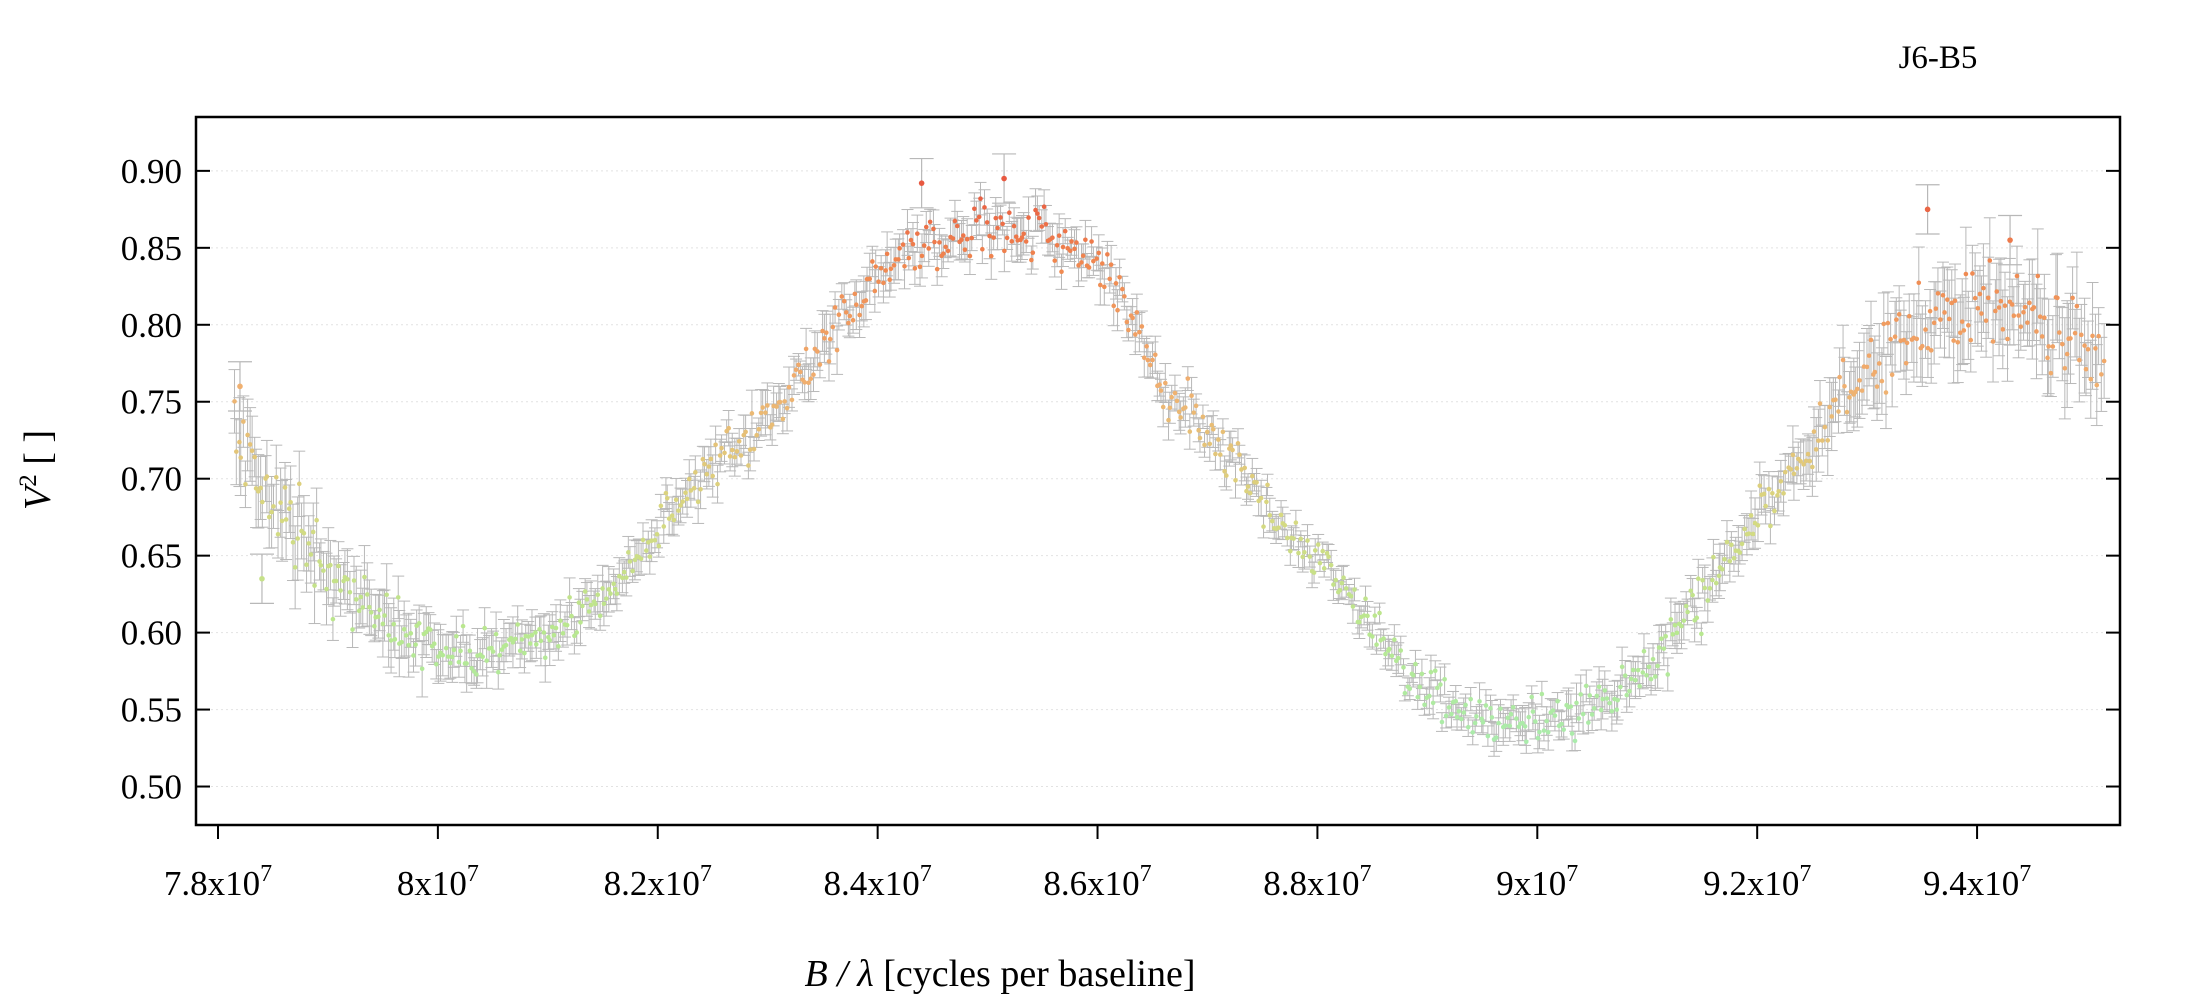  Describe the element at coordinates (151, 633) in the screenshot. I see `y-tick-label: 0.60` at that location.